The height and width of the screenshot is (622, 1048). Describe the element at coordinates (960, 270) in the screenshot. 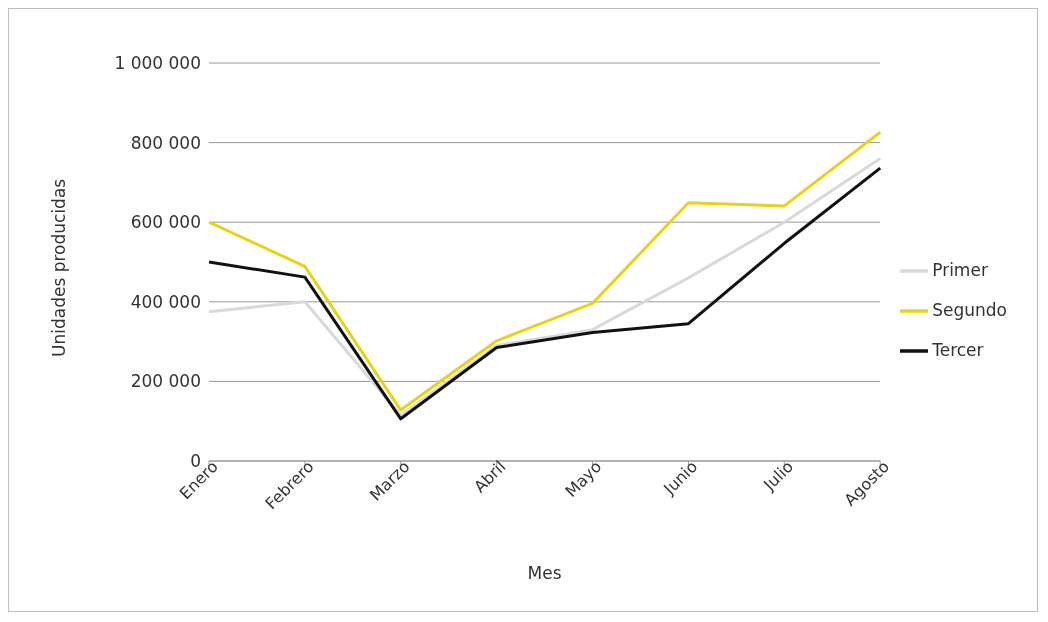

I see `legend-label: Primer` at that location.